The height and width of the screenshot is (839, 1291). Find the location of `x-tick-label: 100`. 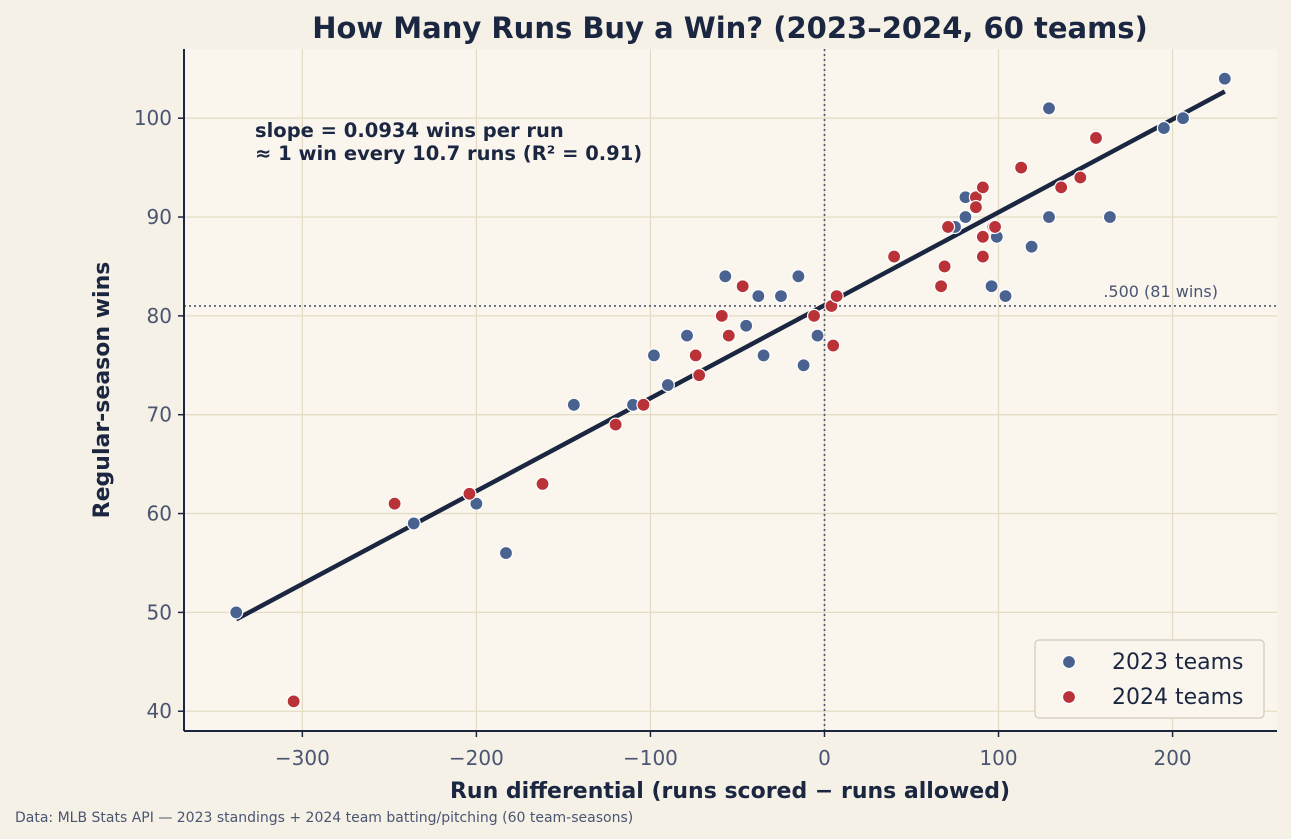

x-tick-label: 100 is located at coordinates (998, 758).